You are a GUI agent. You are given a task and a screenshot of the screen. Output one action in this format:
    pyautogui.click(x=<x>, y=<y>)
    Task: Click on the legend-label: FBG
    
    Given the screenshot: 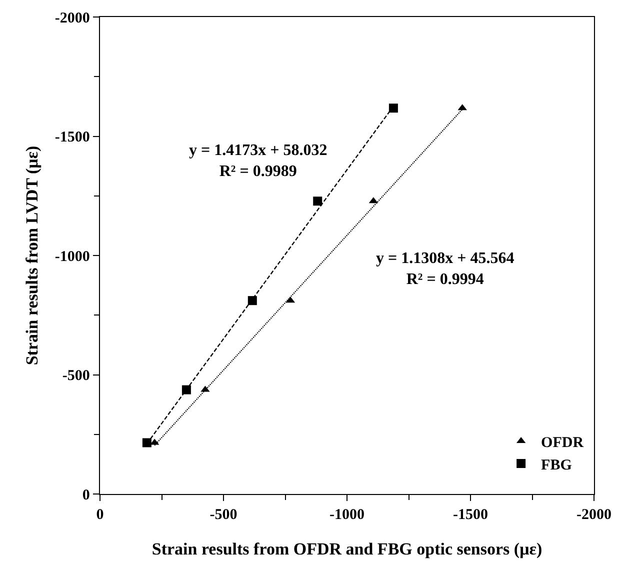 What is the action you would take?
    pyautogui.click(x=556, y=465)
    